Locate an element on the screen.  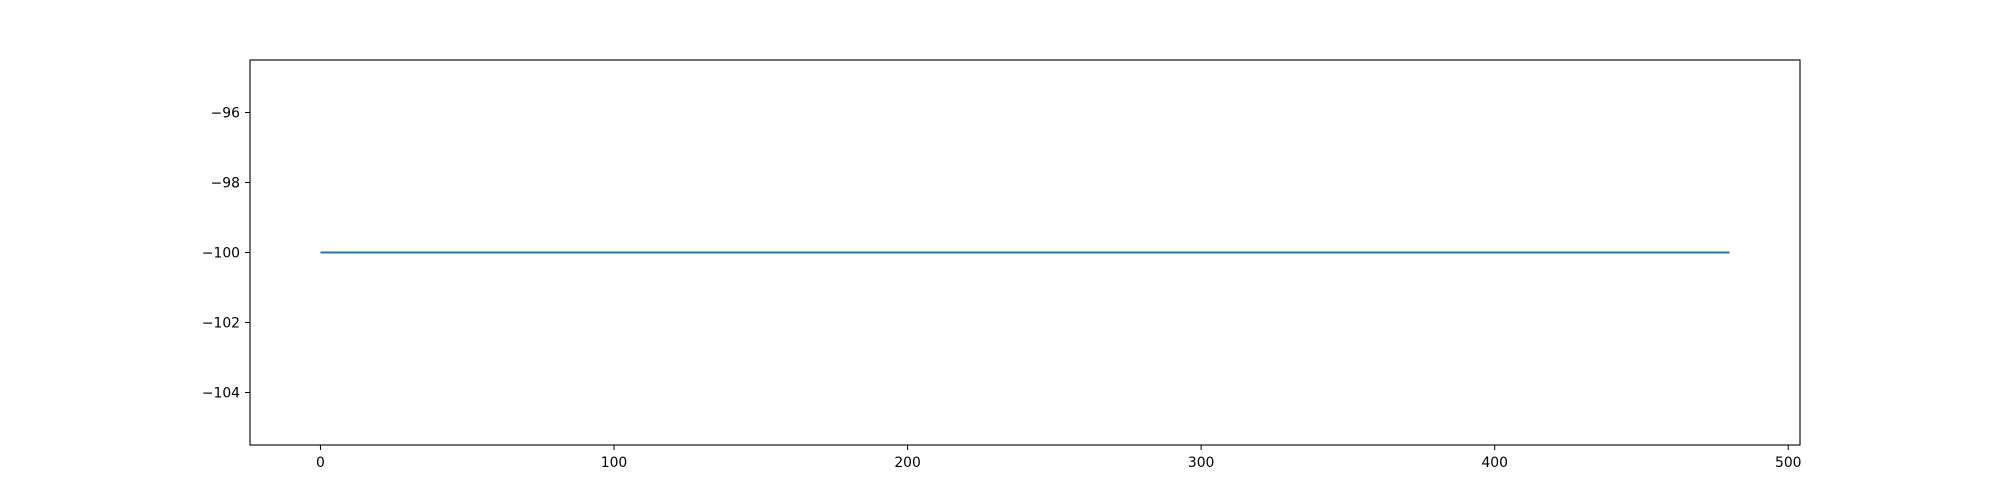
x-tick-label: 200 is located at coordinates (907, 463).